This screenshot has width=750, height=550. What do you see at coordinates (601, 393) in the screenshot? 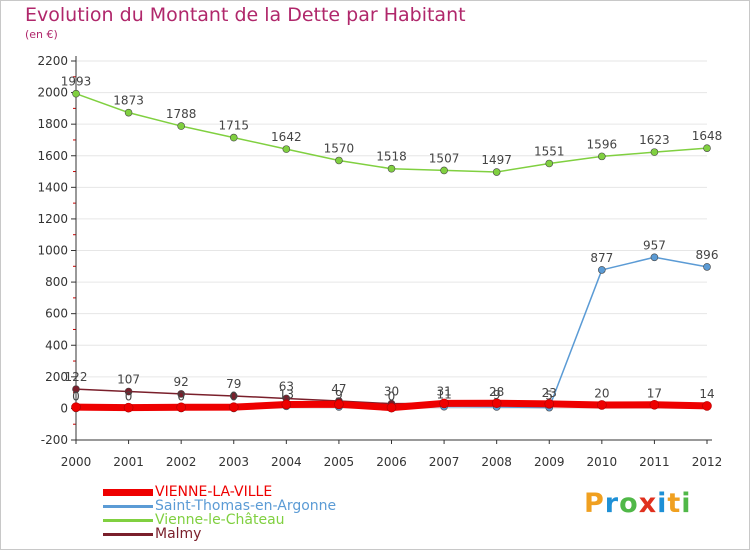
I see `data-label: 20` at bounding box center [601, 393].